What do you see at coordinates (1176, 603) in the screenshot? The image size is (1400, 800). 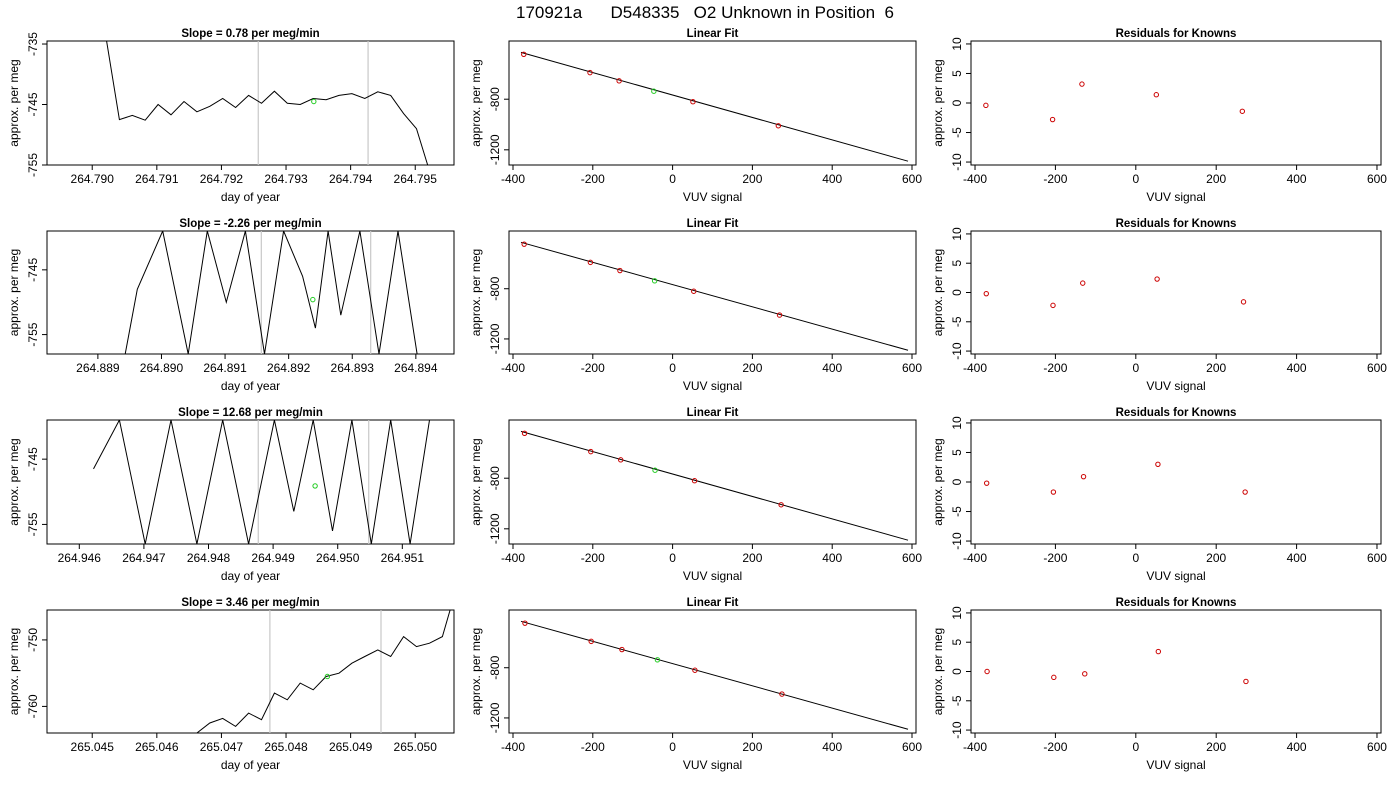 I see `residuals-4-title: Residuals for Knowns` at bounding box center [1176, 603].